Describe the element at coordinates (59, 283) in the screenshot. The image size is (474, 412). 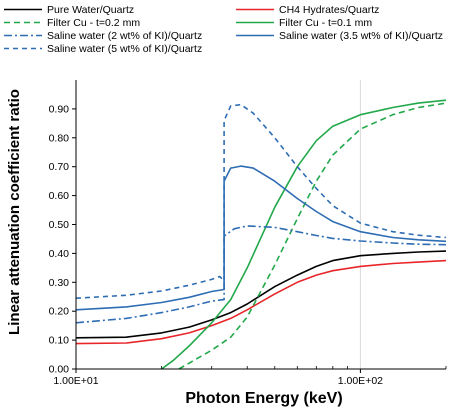
I see `y-tick-label: 0.30` at that location.